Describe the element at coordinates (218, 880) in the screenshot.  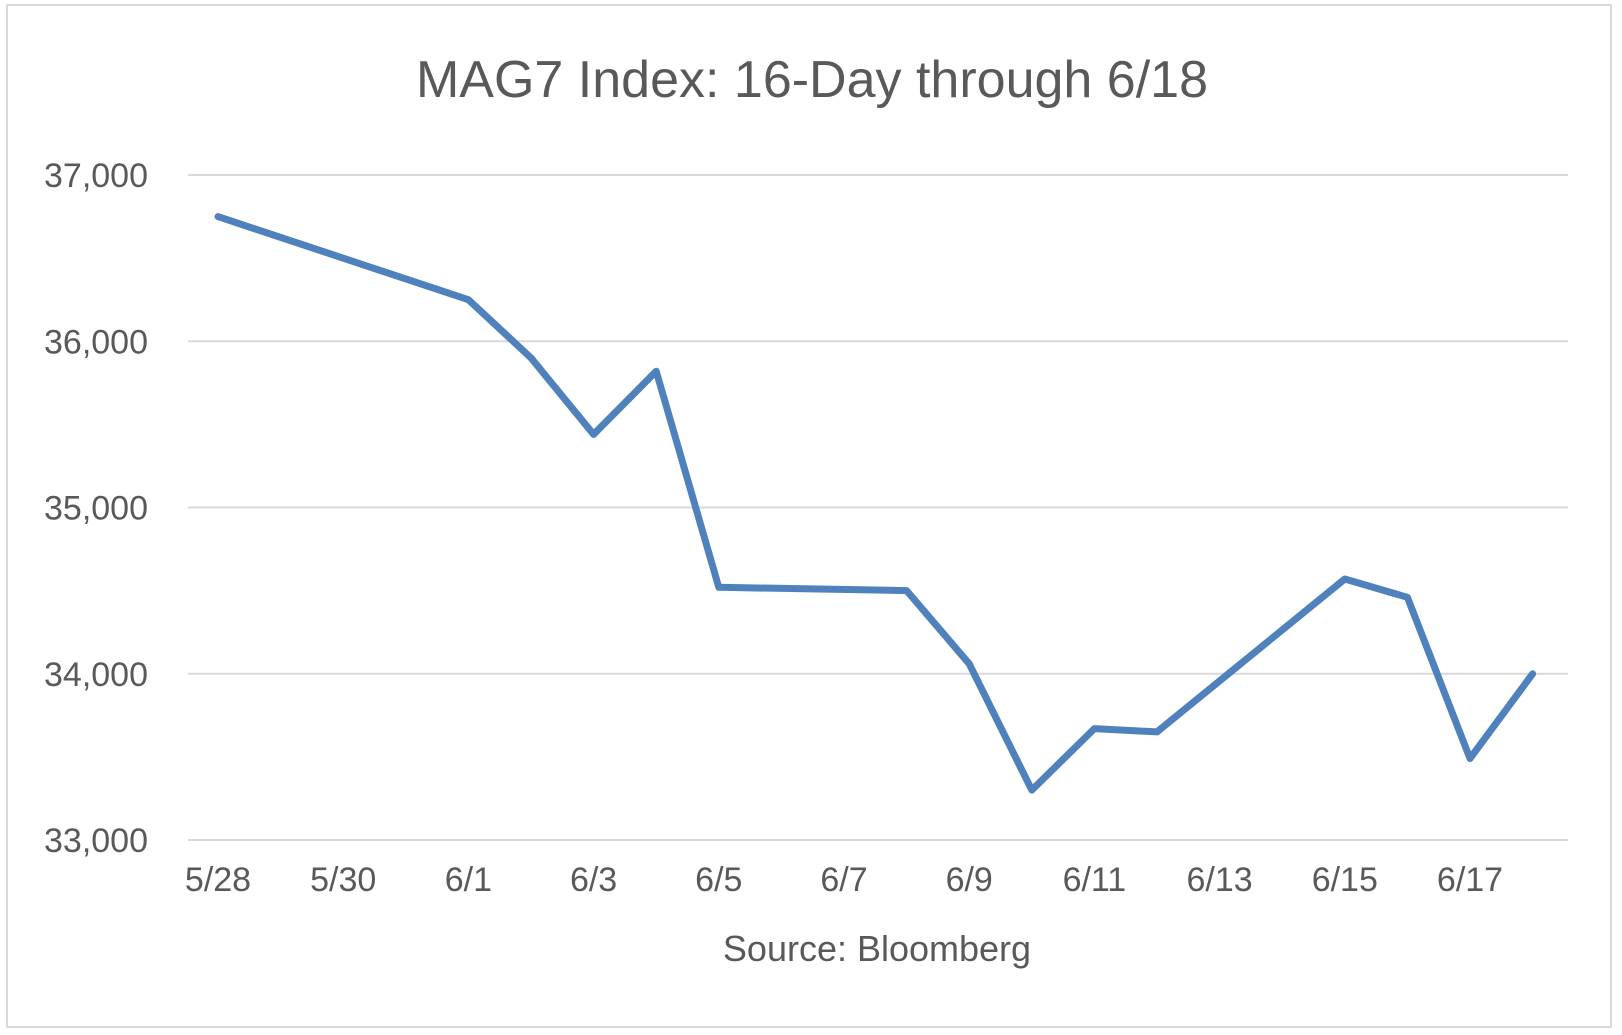
I see `x-tick-label: 5/28` at that location.